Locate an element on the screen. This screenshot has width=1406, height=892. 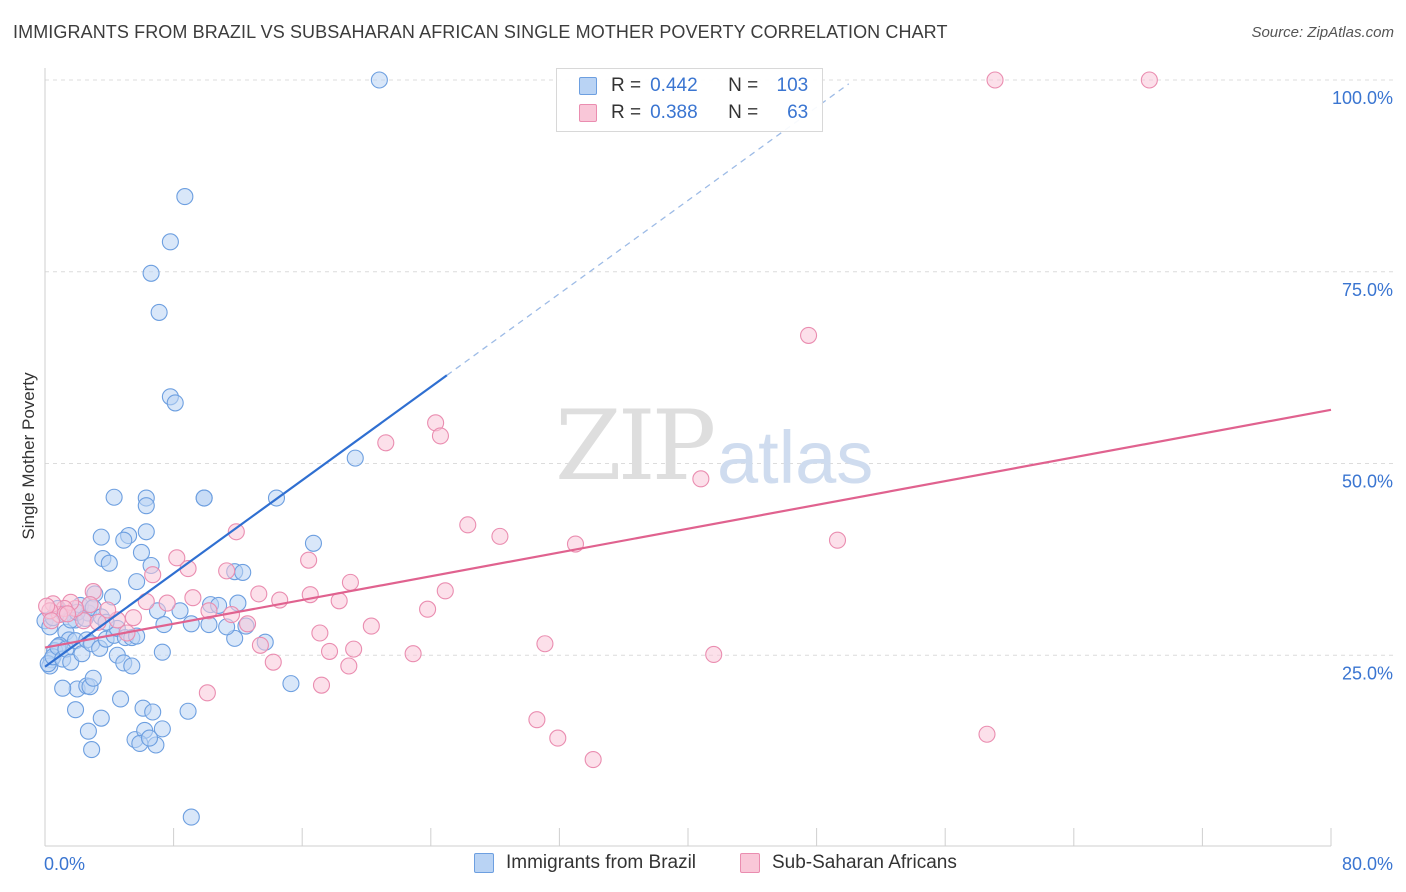
legend-row-subsaharan: R = 0.388 N = 63 is located at coordinates (693, 113).